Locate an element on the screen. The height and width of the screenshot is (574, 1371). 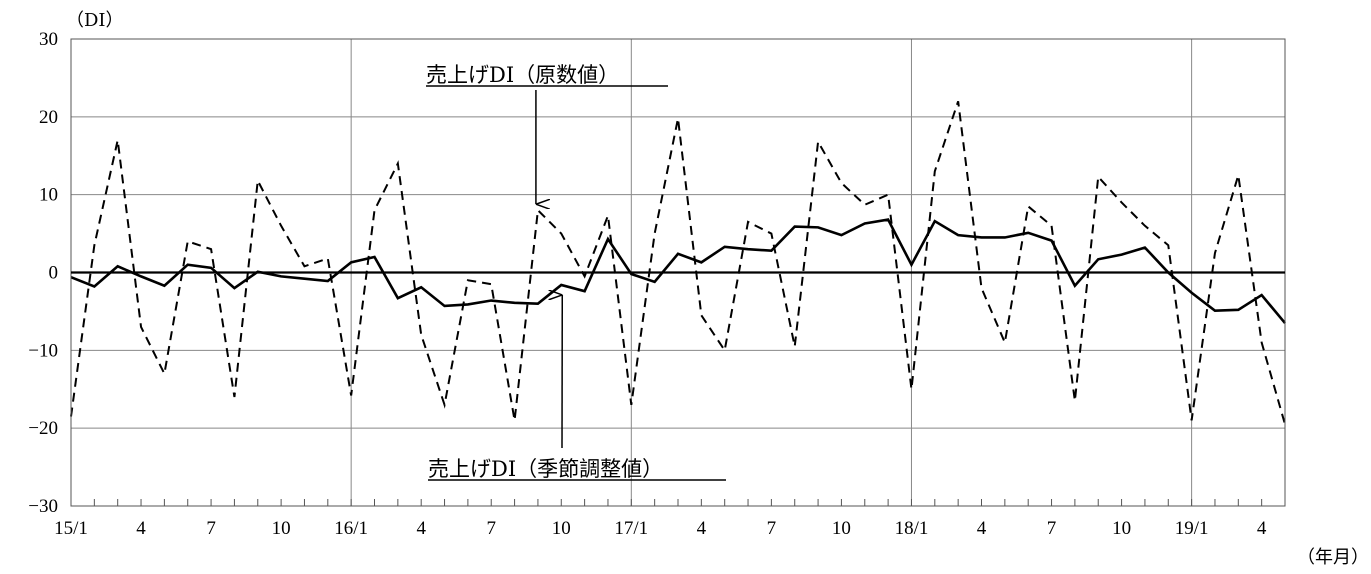
x-tick-label: 15/1 is located at coordinates (71, 528).